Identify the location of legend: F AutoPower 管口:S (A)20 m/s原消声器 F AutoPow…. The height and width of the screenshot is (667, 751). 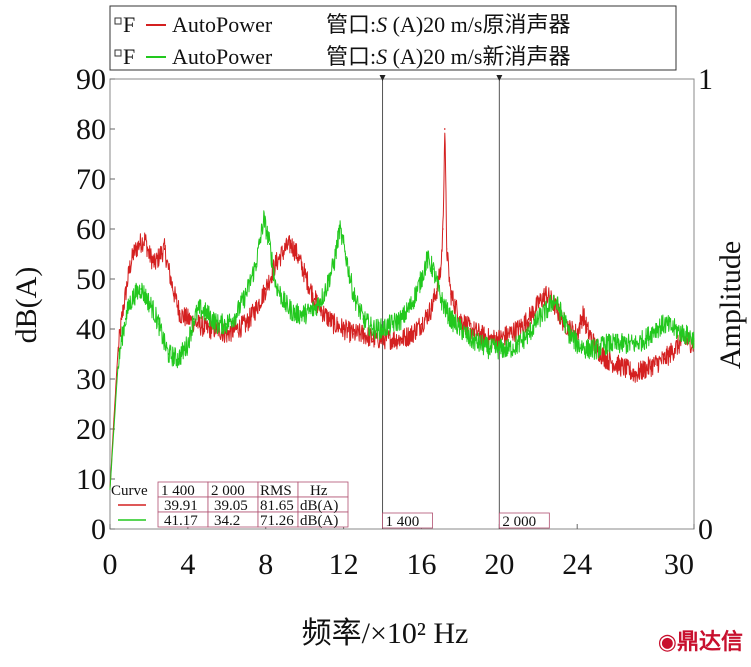
(393, 38).